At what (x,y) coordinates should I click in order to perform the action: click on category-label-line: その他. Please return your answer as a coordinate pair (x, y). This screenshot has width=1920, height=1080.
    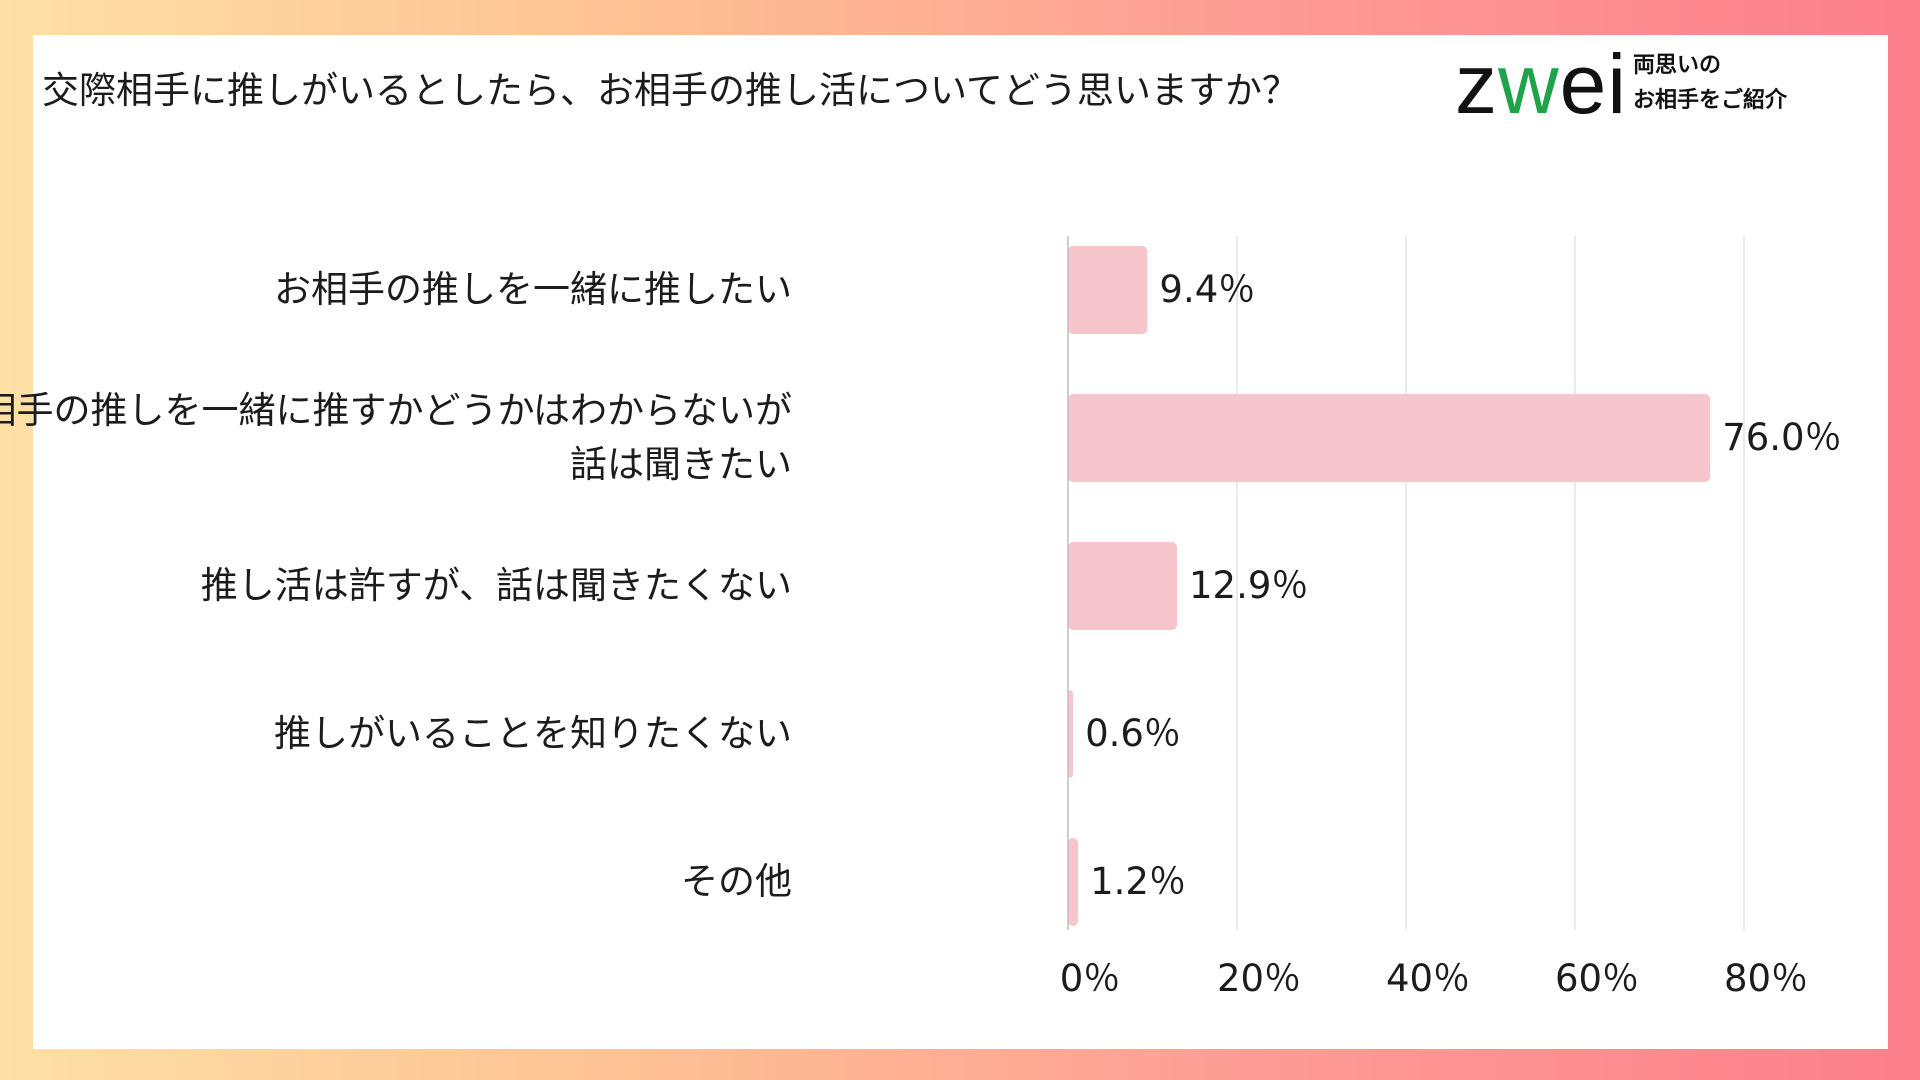
    Looking at the image, I should click on (736, 881).